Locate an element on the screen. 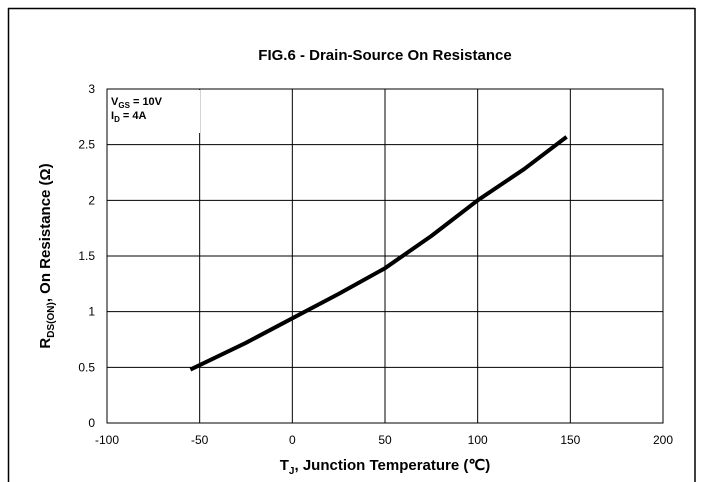 This screenshot has width=704, height=482. x-tick-label: 100 is located at coordinates (478, 440).